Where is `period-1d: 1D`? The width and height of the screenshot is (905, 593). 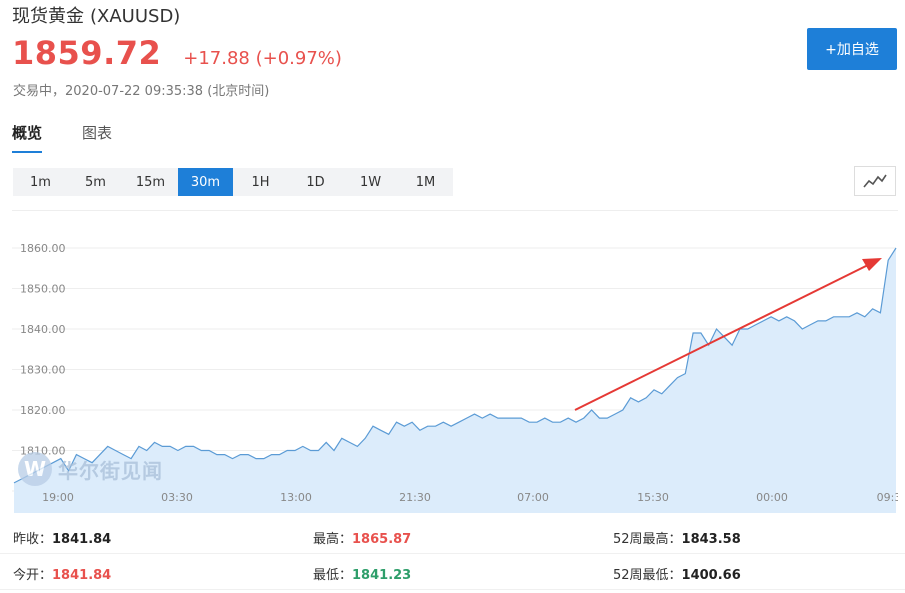 period-1d: 1D is located at coordinates (315, 182).